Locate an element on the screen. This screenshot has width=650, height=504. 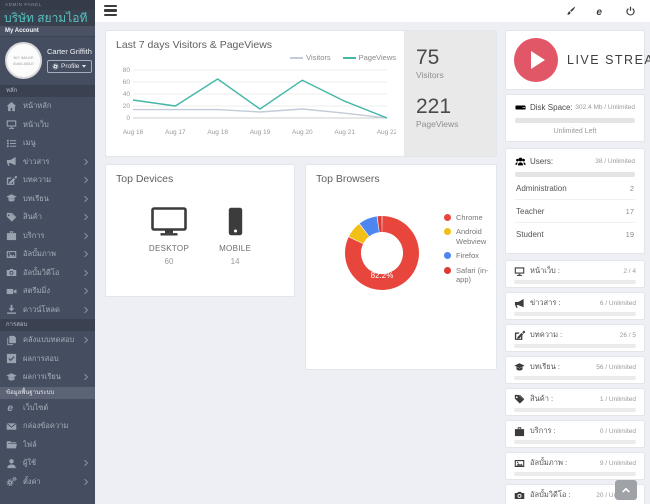
sidebar-item-0-8: อัลบั้มภาพ is located at coordinates (47, 254).